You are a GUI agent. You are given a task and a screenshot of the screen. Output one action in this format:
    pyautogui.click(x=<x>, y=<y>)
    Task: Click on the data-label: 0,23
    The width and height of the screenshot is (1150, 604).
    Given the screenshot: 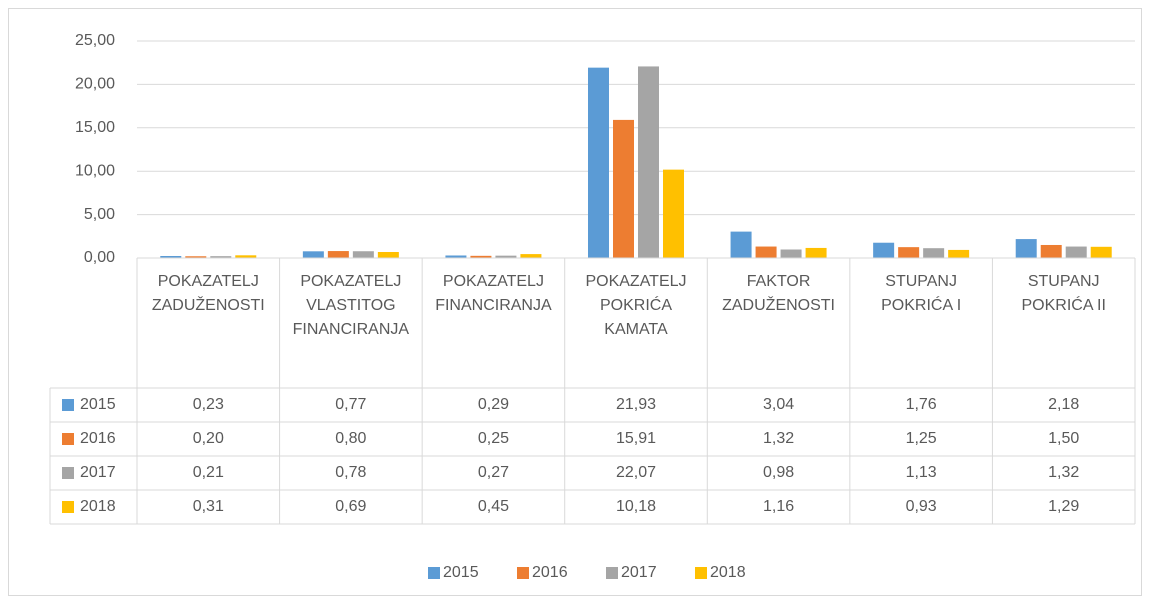 What is the action you would take?
    pyautogui.click(x=208, y=404)
    